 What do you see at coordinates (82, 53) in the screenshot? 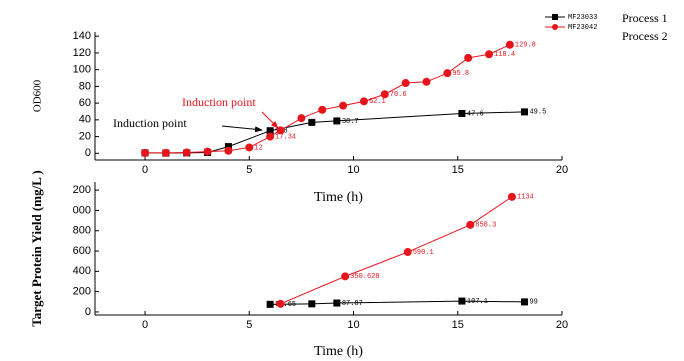
I see `y-tick-label: 120` at bounding box center [82, 53].